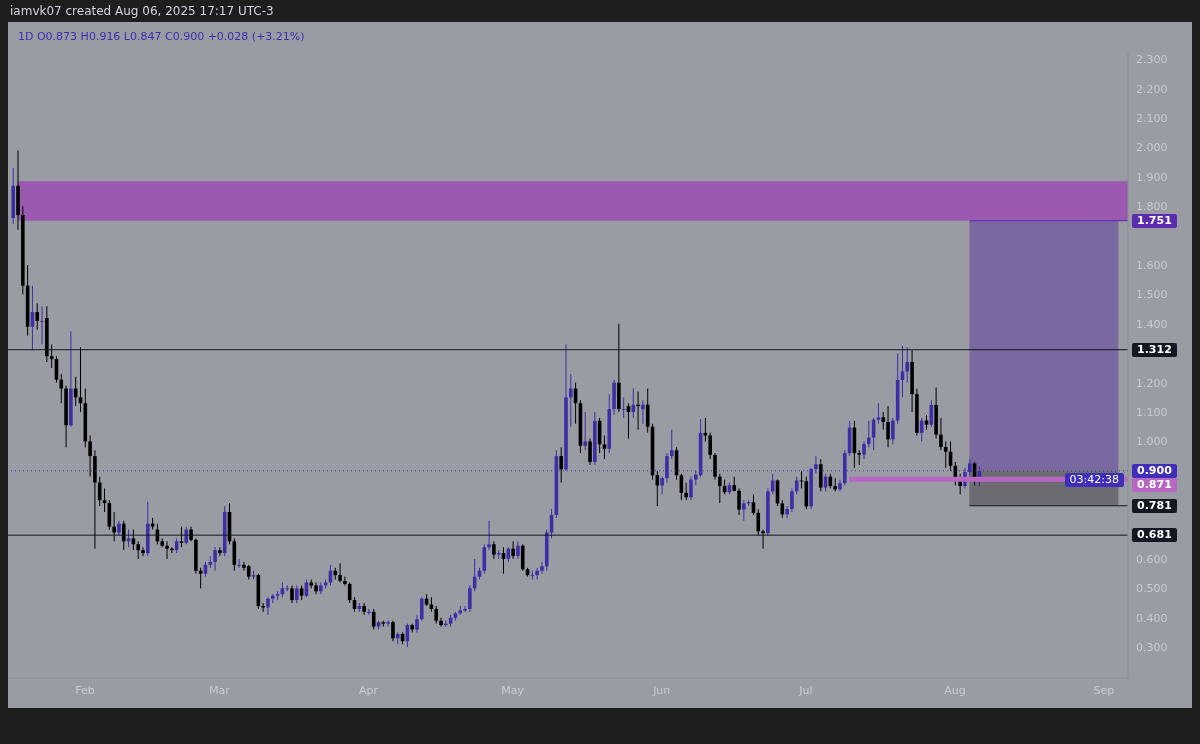  Describe the element at coordinates (1154, 470) in the screenshot. I see `ref-line-label: 0.900` at that location.